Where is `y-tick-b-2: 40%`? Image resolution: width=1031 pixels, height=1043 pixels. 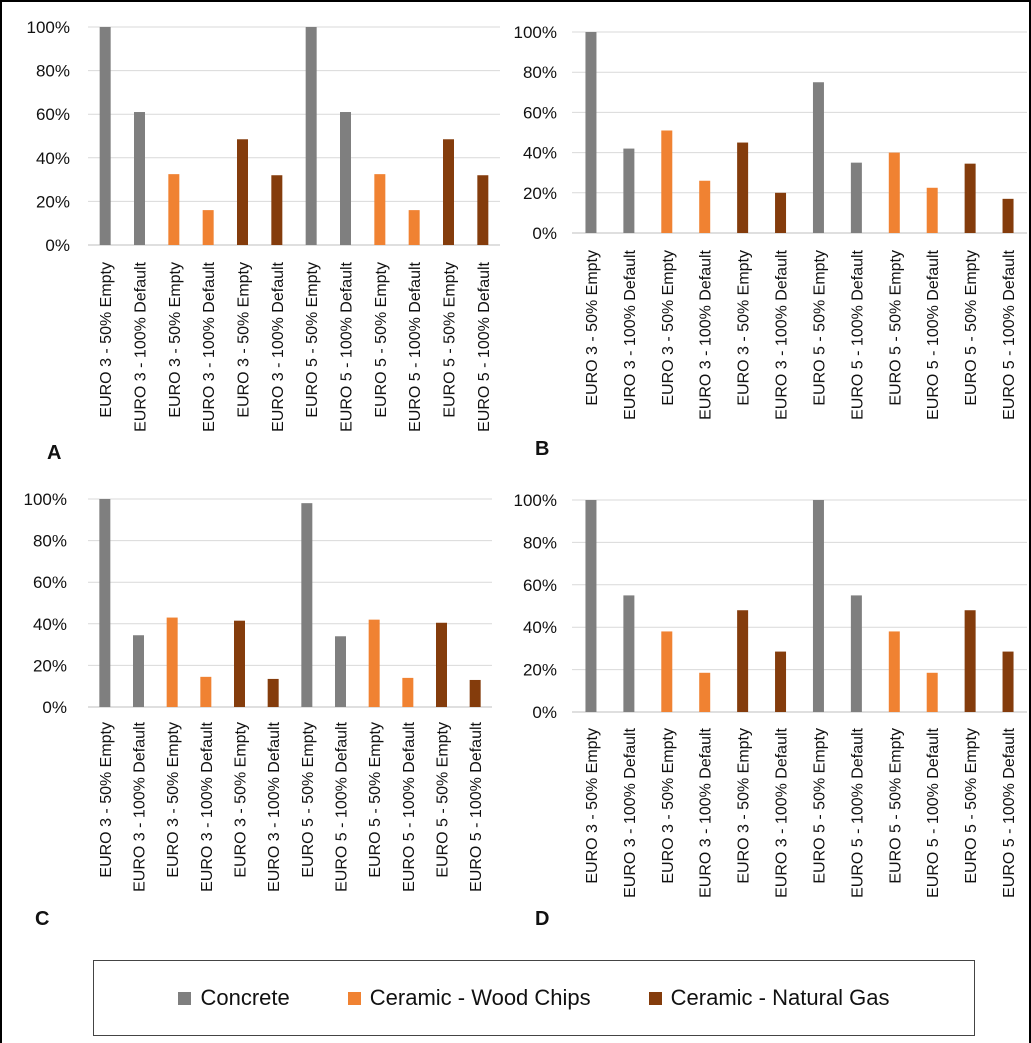 y-tick-b-2: 40% is located at coordinates (540, 153).